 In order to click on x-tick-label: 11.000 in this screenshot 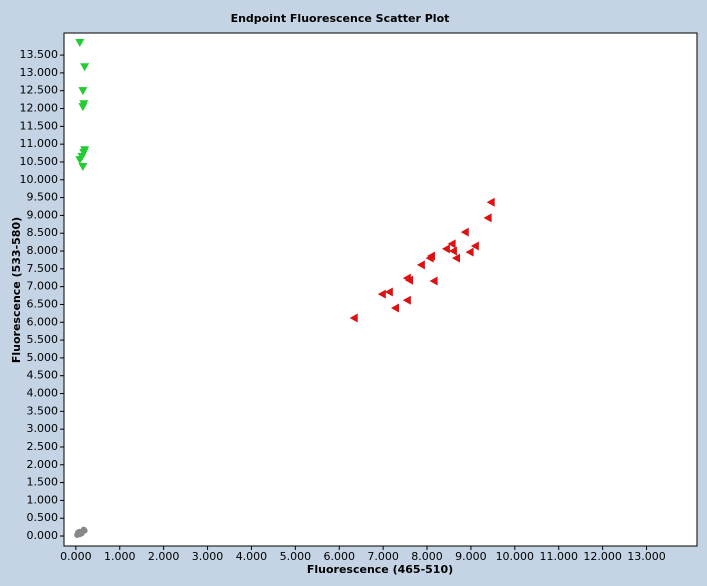, I will do `click(558, 556)`.